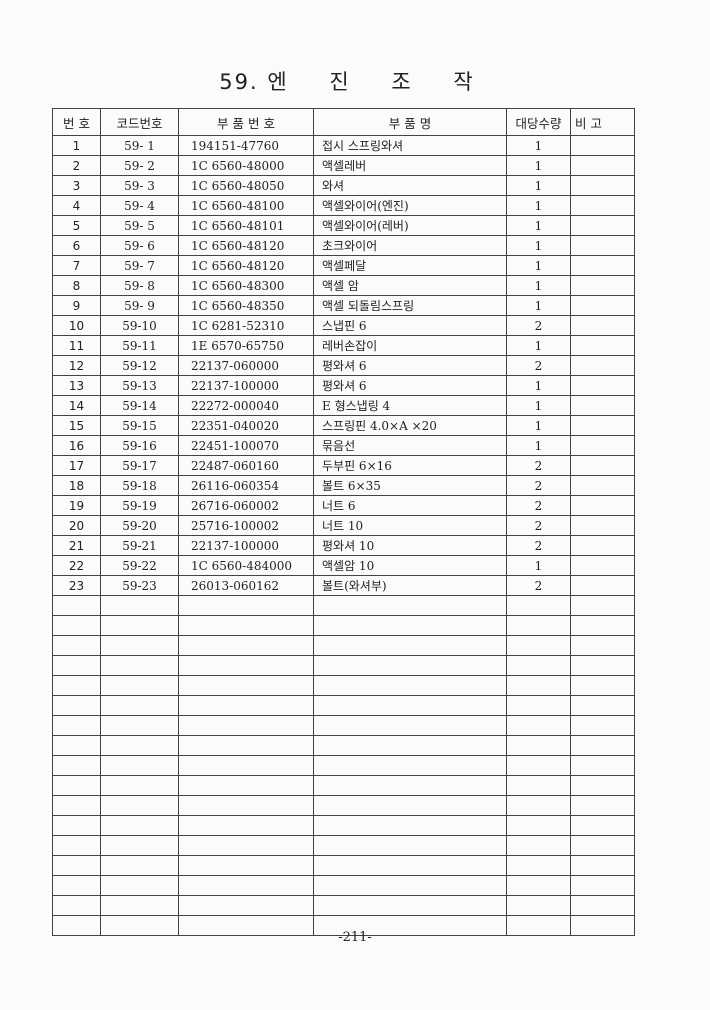 The height and width of the screenshot is (1010, 710). What do you see at coordinates (355, 81) in the screenshot?
I see `page-title: 59. 엔 진 조 작` at bounding box center [355, 81].